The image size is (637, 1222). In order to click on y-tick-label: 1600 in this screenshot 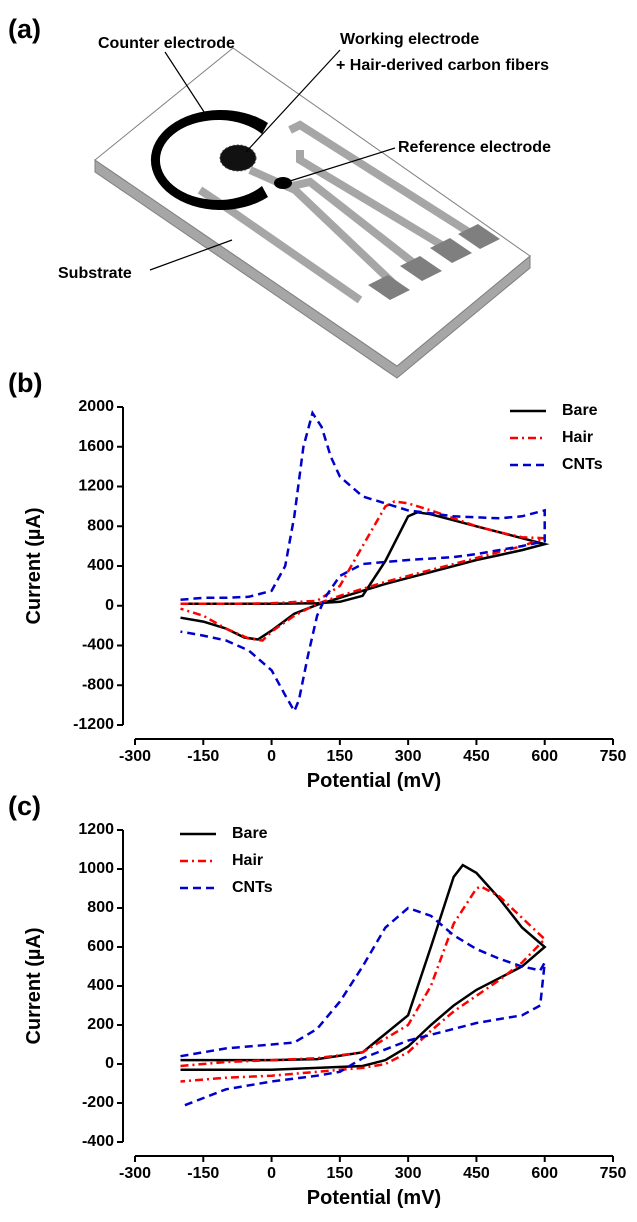, I will do `click(96, 446)`.